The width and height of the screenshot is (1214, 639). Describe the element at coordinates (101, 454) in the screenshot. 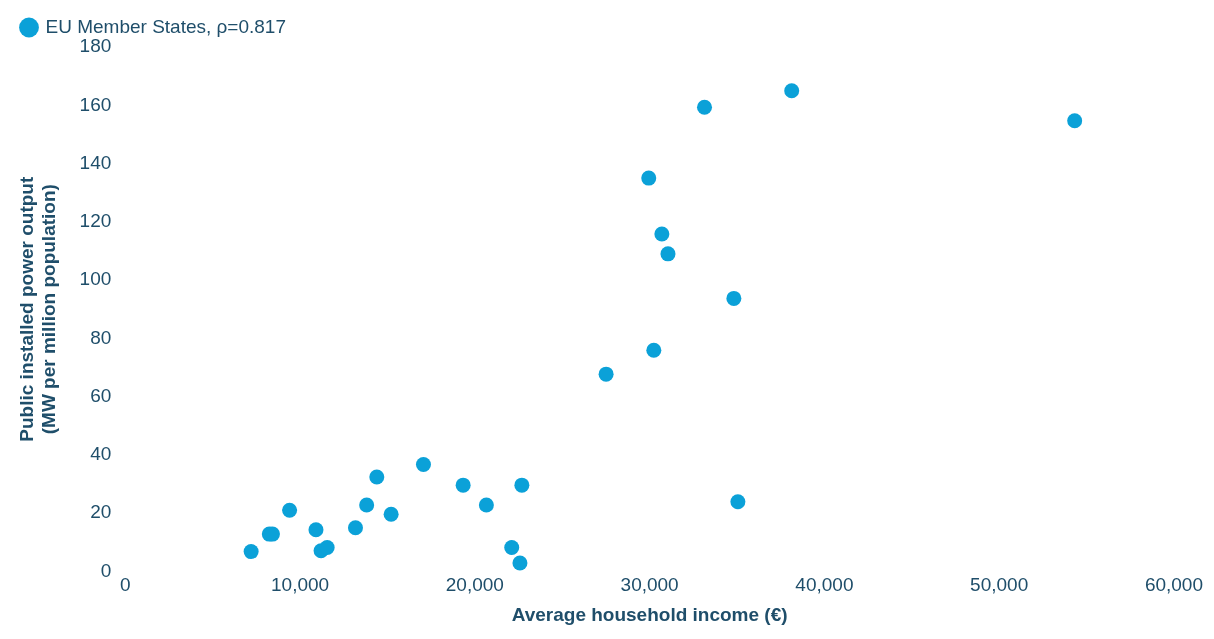

I see `y-tick-label: 40` at that location.